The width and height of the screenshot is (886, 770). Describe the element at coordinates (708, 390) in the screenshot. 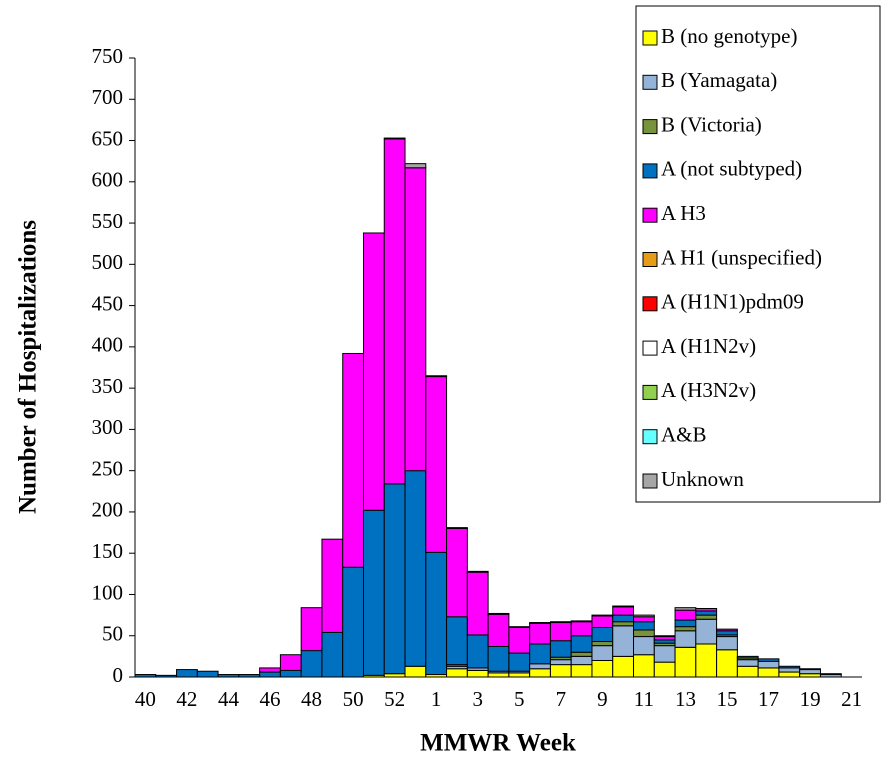

I see `legend-label: A (H3N2v)` at that location.